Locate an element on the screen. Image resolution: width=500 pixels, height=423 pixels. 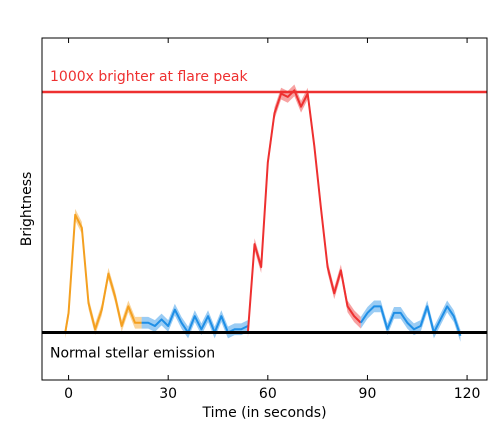
series-0-line is located at coordinates (103, 273).